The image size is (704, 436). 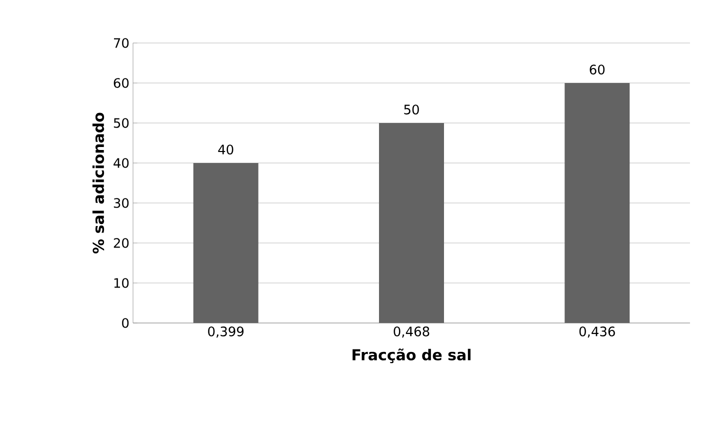 What do you see at coordinates (411, 109) in the screenshot?
I see `data-label: 50` at bounding box center [411, 109].